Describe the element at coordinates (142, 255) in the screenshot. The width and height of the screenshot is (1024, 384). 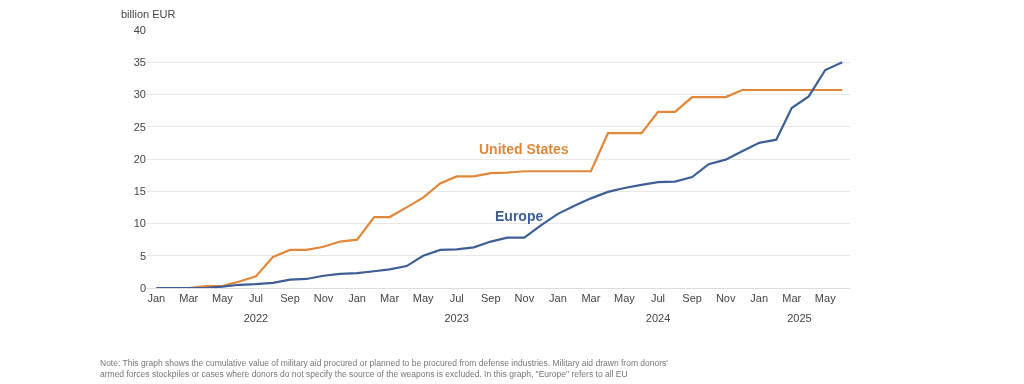
I see `y-tick-label: 5` at that location.